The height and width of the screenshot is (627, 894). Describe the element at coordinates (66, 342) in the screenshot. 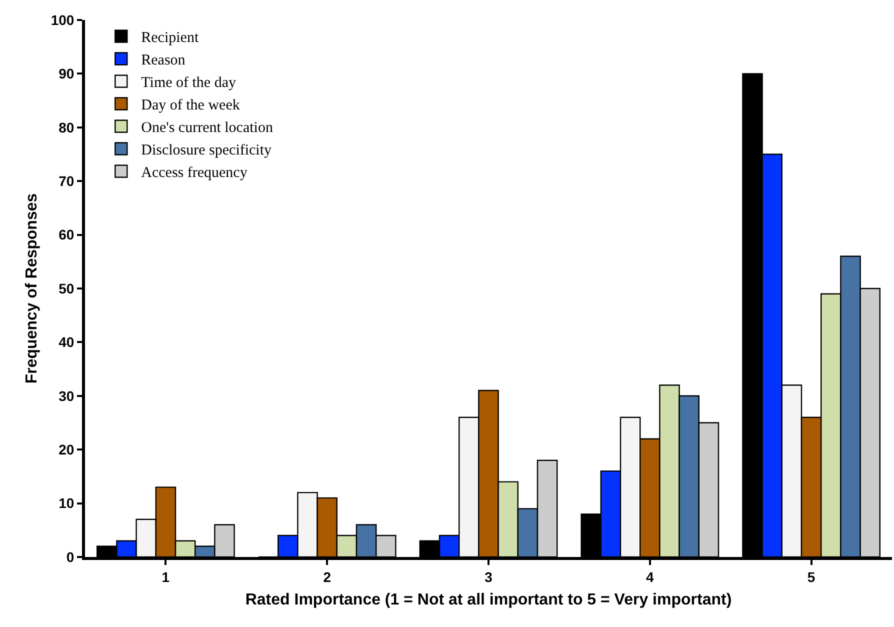

I see `y-tick-label: 40` at that location.